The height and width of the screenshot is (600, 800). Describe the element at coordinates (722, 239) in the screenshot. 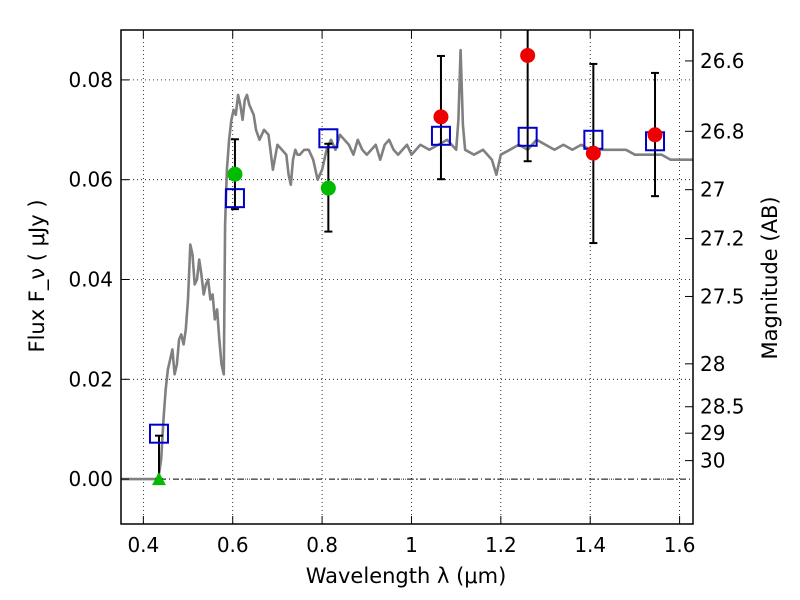

I see `magnitude-tick-label: 27.2` at that location.